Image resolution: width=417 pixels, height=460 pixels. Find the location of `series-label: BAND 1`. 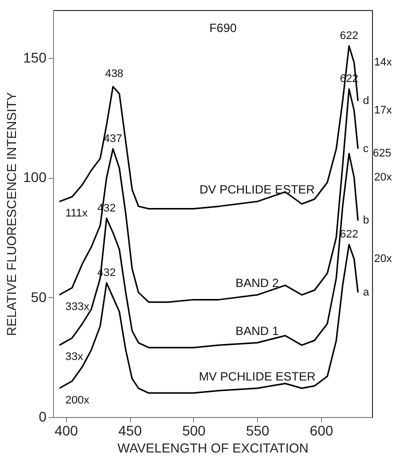

series-label: BAND 1 is located at coordinates (257, 331).